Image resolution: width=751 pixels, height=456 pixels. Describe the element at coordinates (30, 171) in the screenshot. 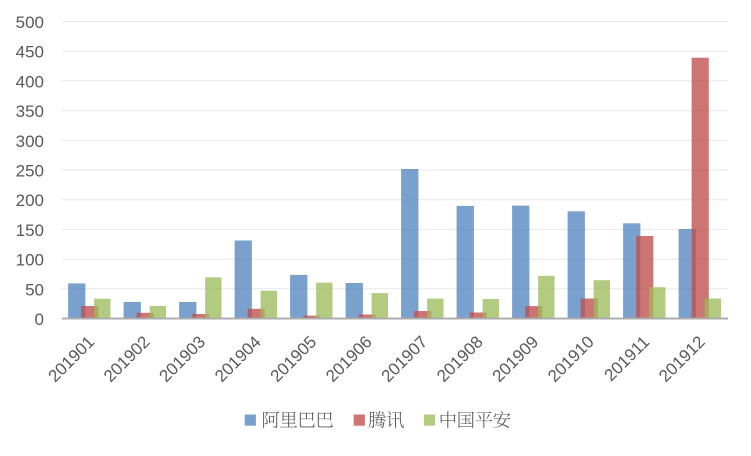

I see `svg-text: 250` at that location.